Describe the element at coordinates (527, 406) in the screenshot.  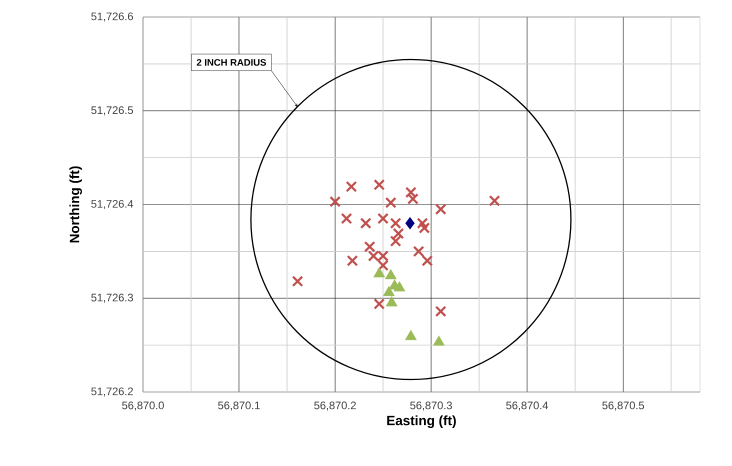
I see `x-tick-label: 56,870.4` at that location.